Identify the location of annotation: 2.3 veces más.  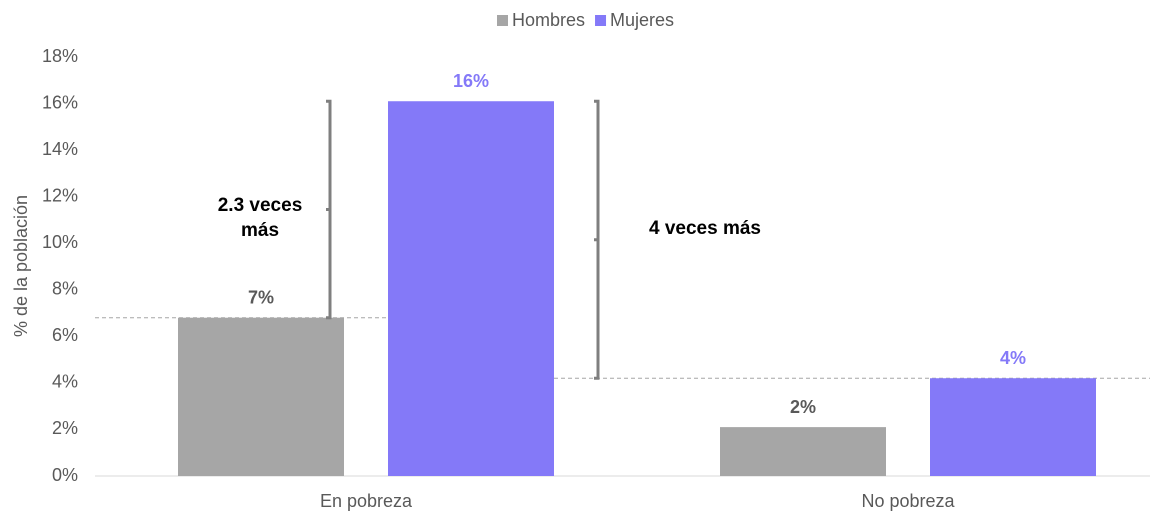
(260, 218).